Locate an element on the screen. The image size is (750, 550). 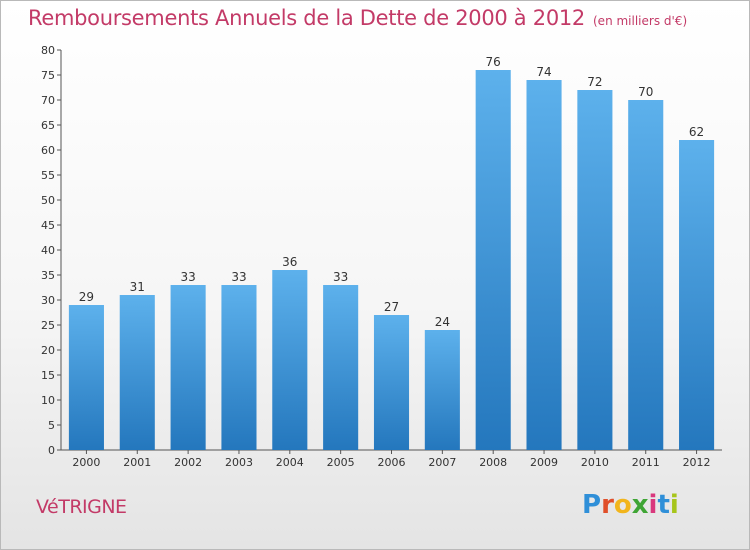
y-tick-label: 70 is located at coordinates (48, 100).